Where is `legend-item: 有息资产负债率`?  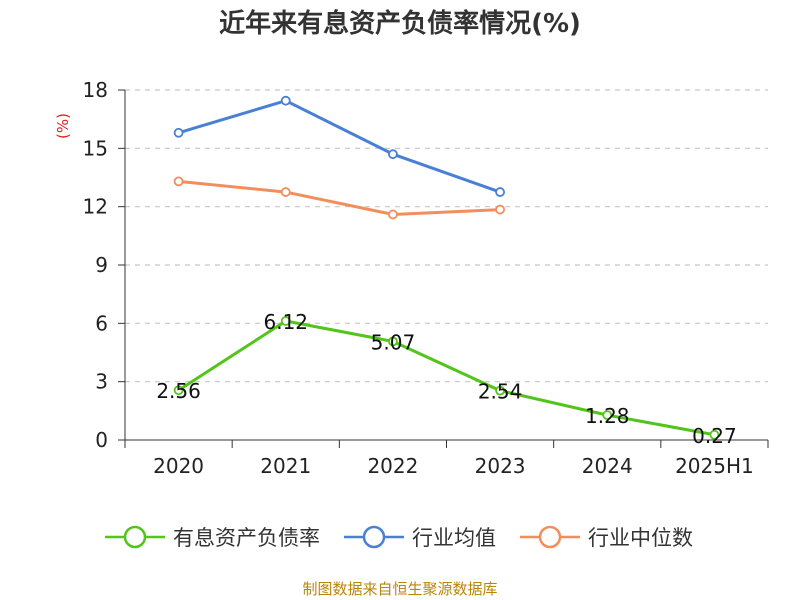
legend-item: 有息资产负债率 is located at coordinates (212, 537).